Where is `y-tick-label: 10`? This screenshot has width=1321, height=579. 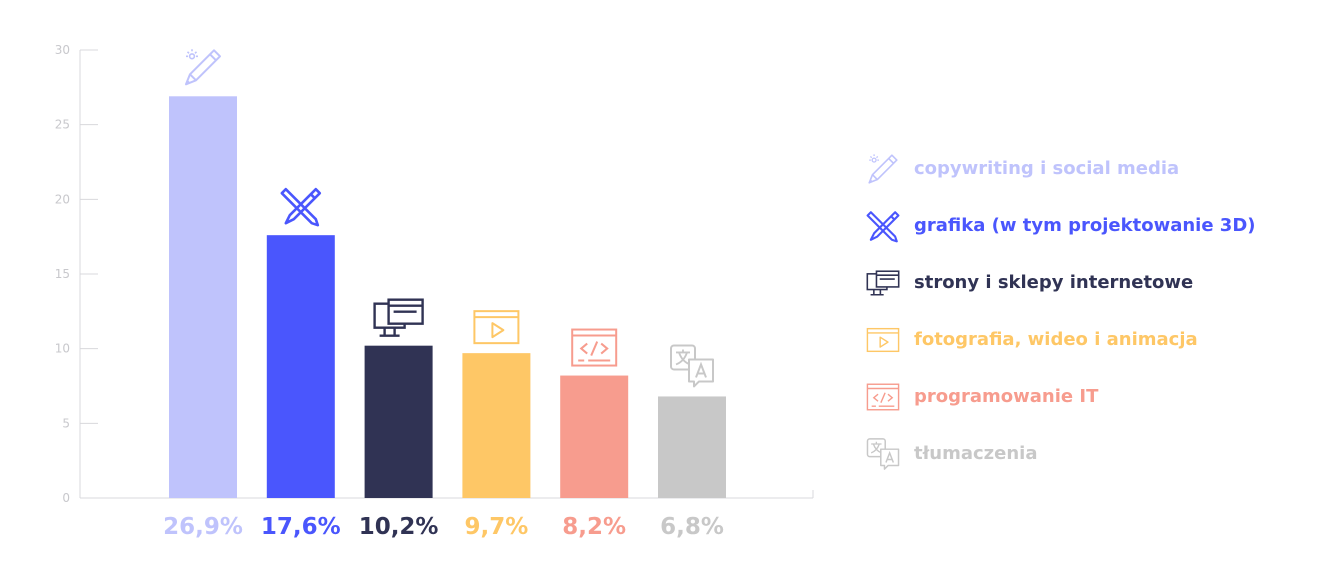
y-tick-label: 10 is located at coordinates (62, 349).